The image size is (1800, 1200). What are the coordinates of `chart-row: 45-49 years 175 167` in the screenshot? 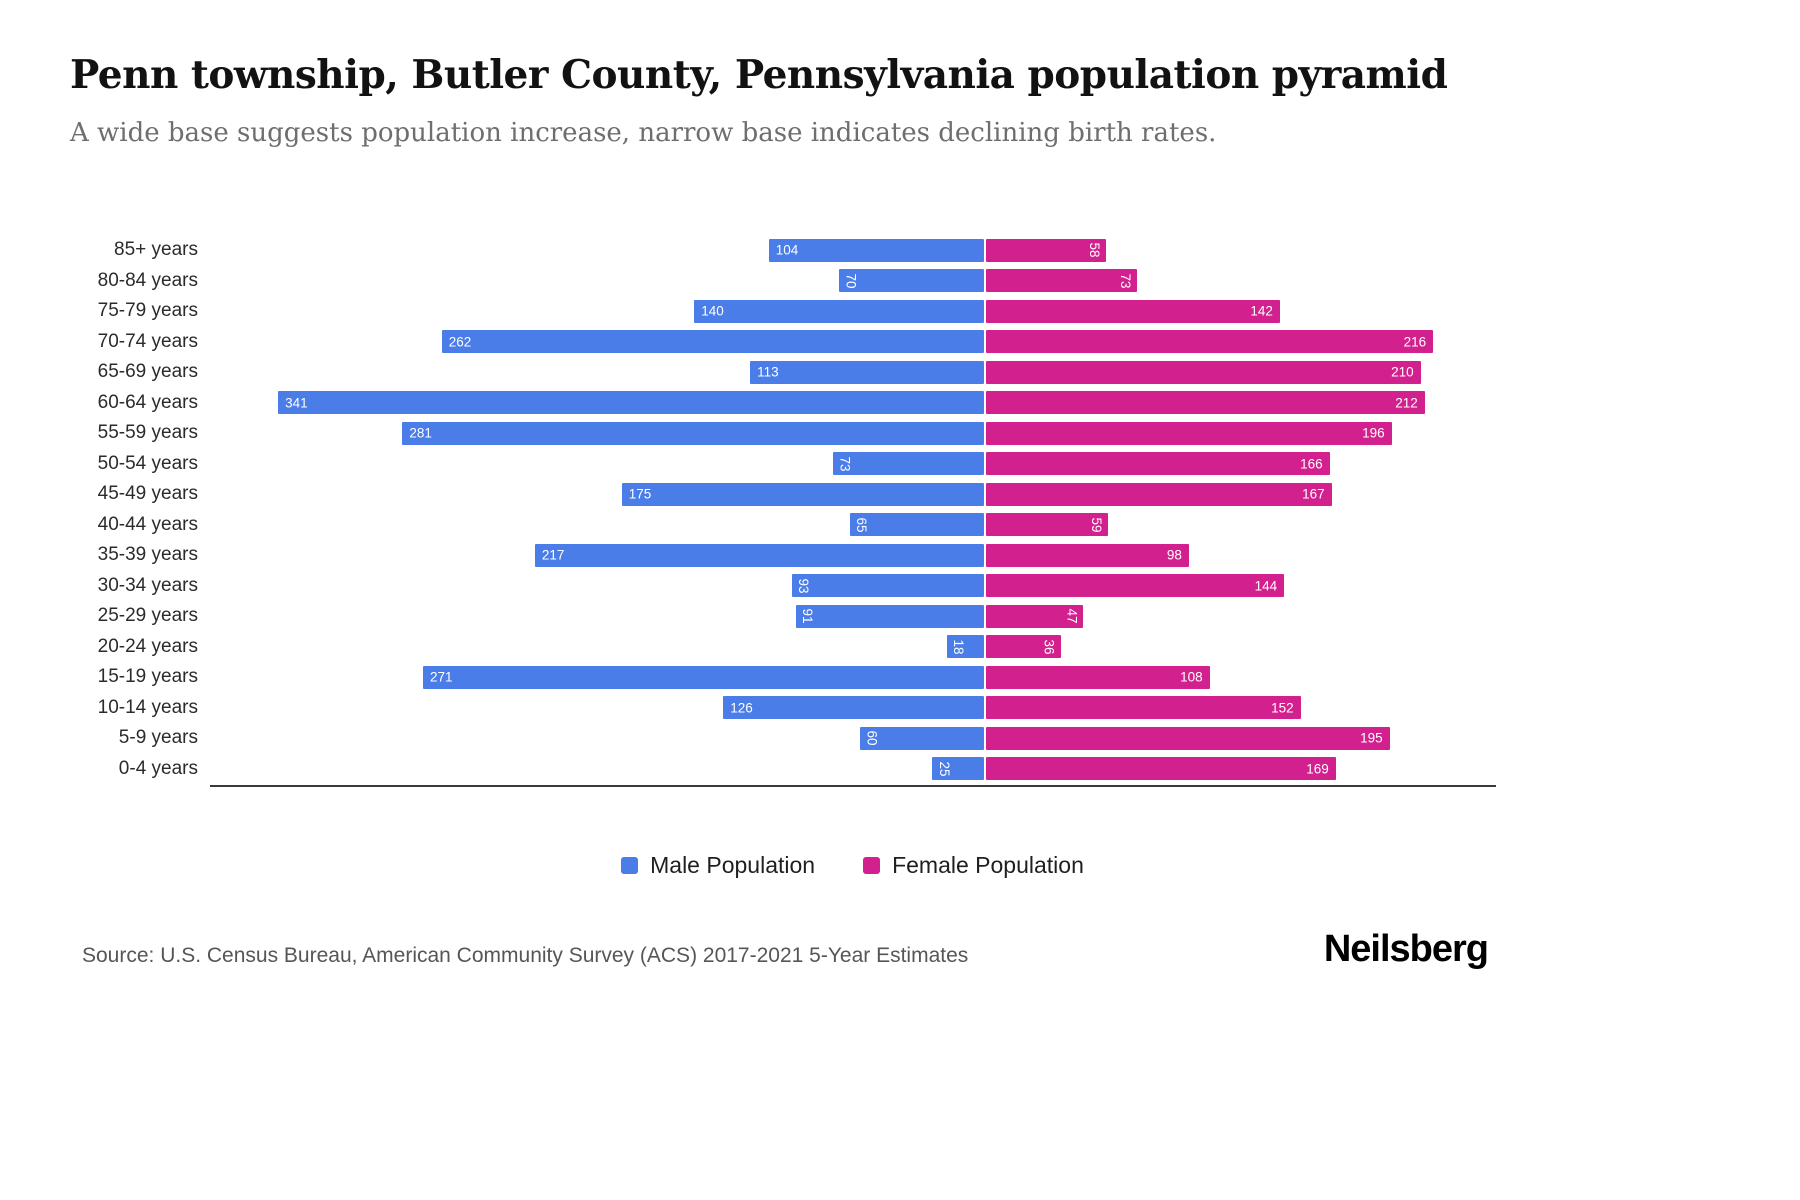 It's located at (900, 494).